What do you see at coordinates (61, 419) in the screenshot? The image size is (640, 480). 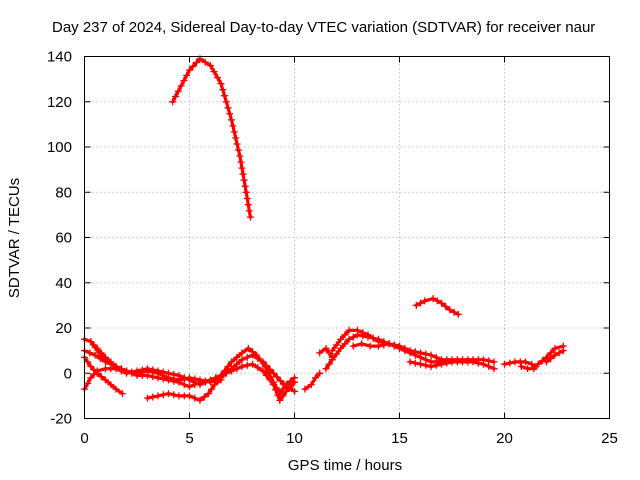 I see `y-tick-label: -20` at bounding box center [61, 419].